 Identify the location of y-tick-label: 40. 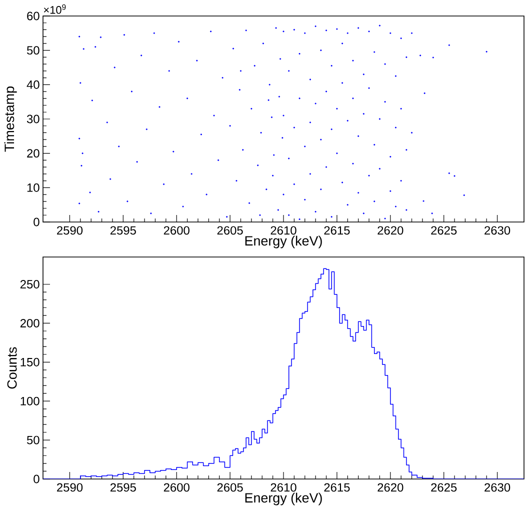
(33, 84).